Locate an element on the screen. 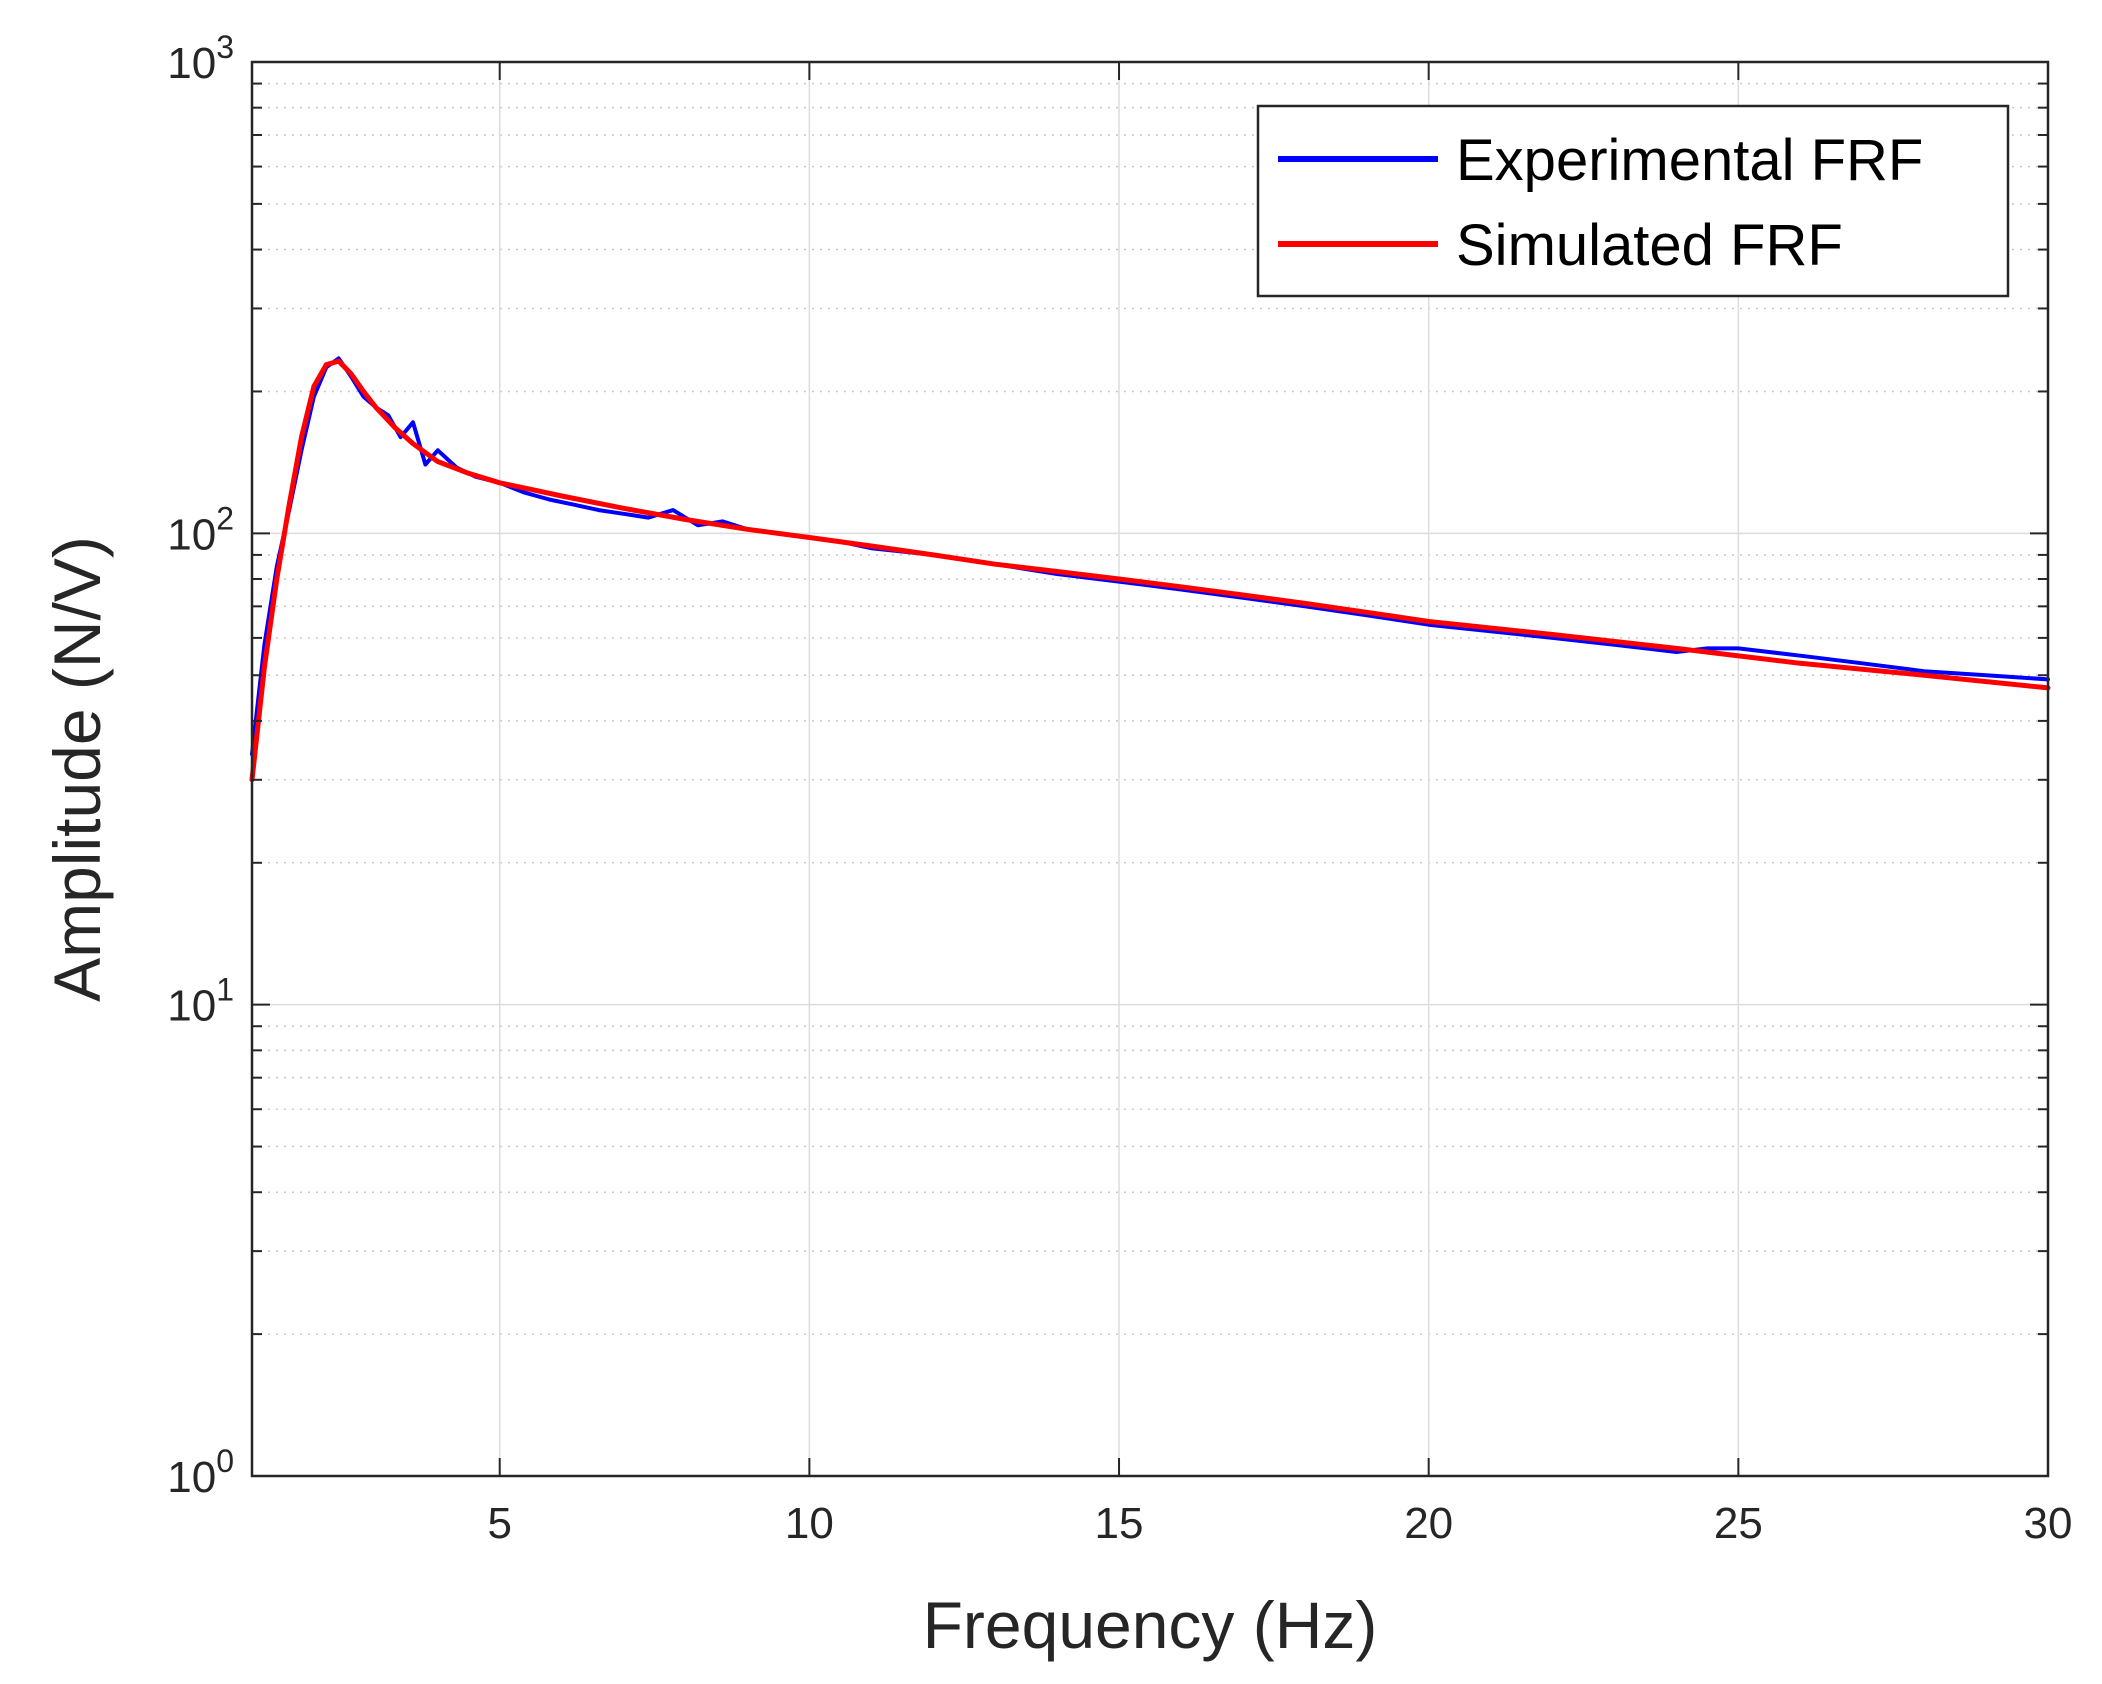 The height and width of the screenshot is (1684, 2102). y-tick-label: 10² is located at coordinates (200, 529).